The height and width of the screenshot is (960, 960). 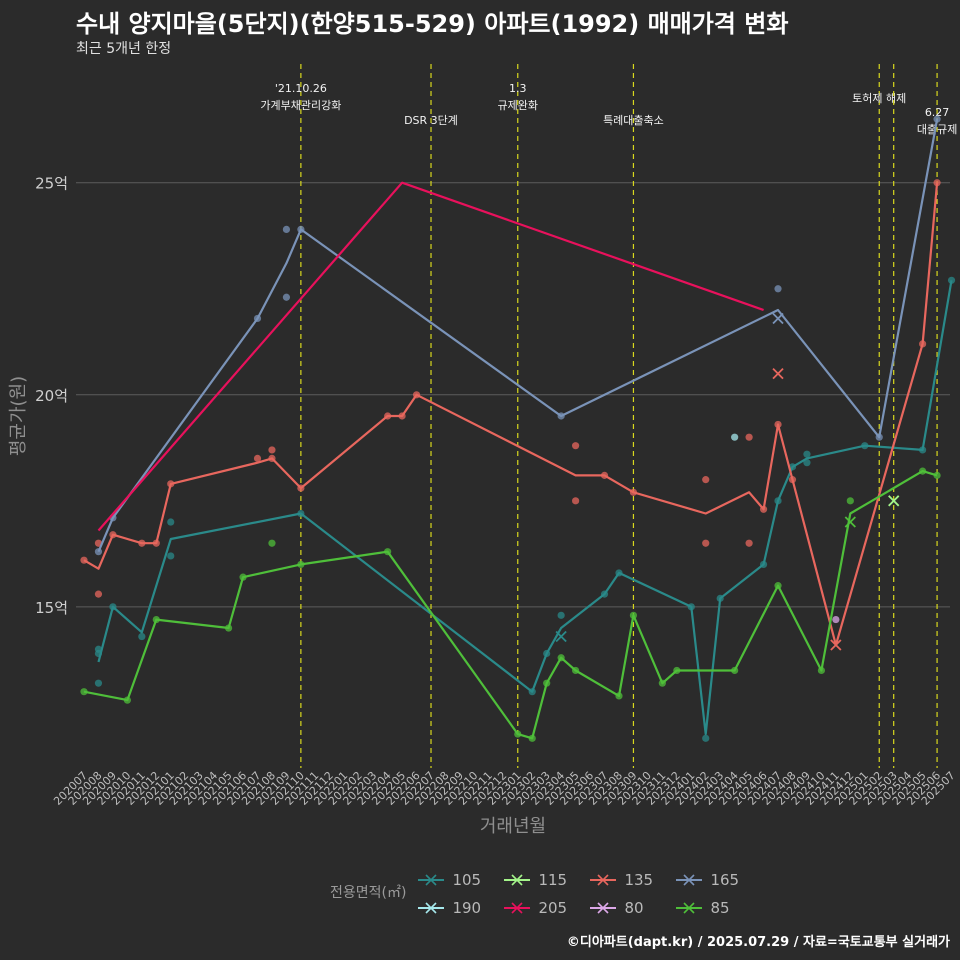 I want to click on legend-item-205: 205, so click(x=545, y=908).